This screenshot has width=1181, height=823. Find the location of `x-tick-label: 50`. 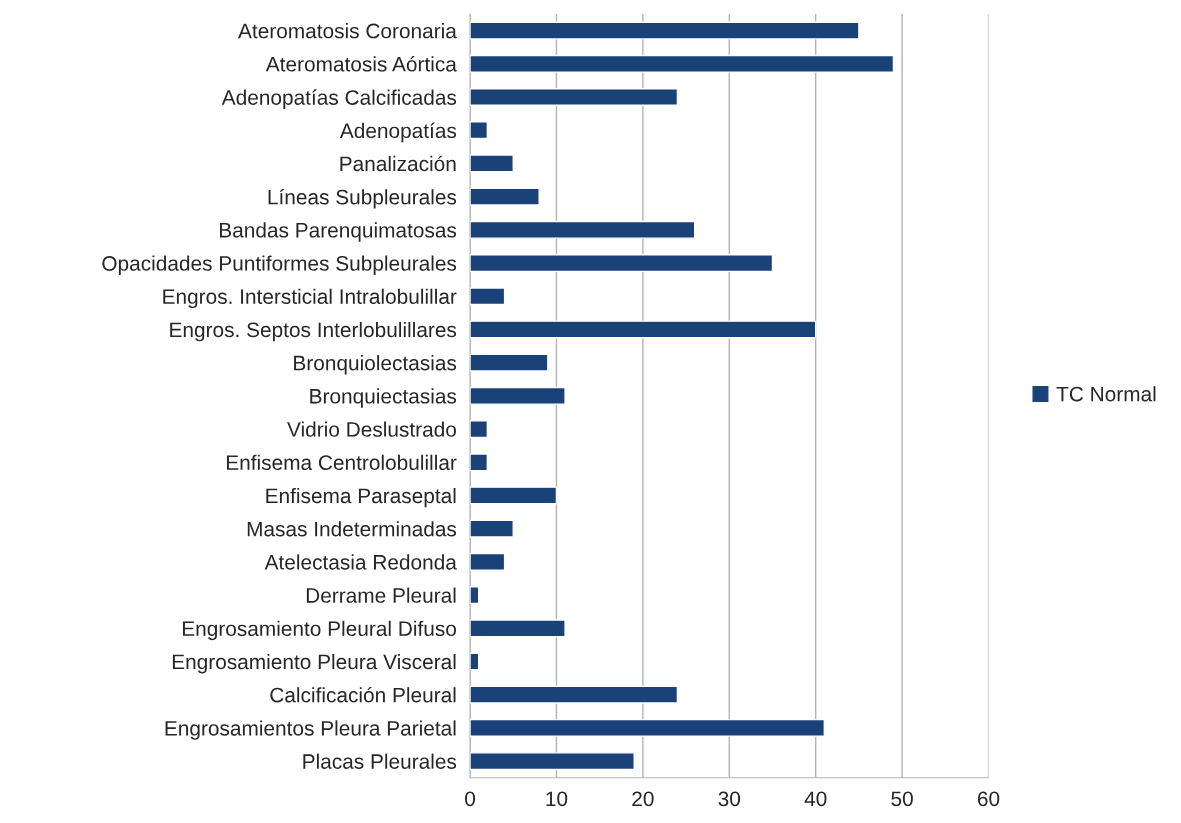

x-tick-label: 50 is located at coordinates (902, 799).